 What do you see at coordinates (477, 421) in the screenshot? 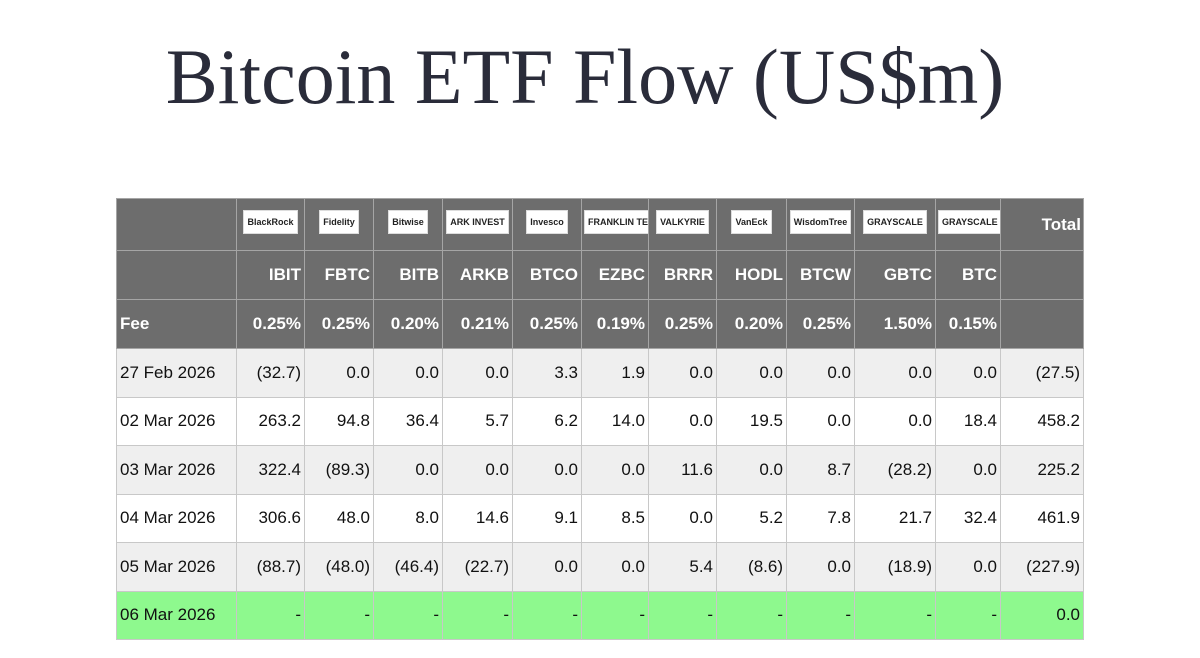
I see `flow-cell: 5.7` at bounding box center [477, 421].